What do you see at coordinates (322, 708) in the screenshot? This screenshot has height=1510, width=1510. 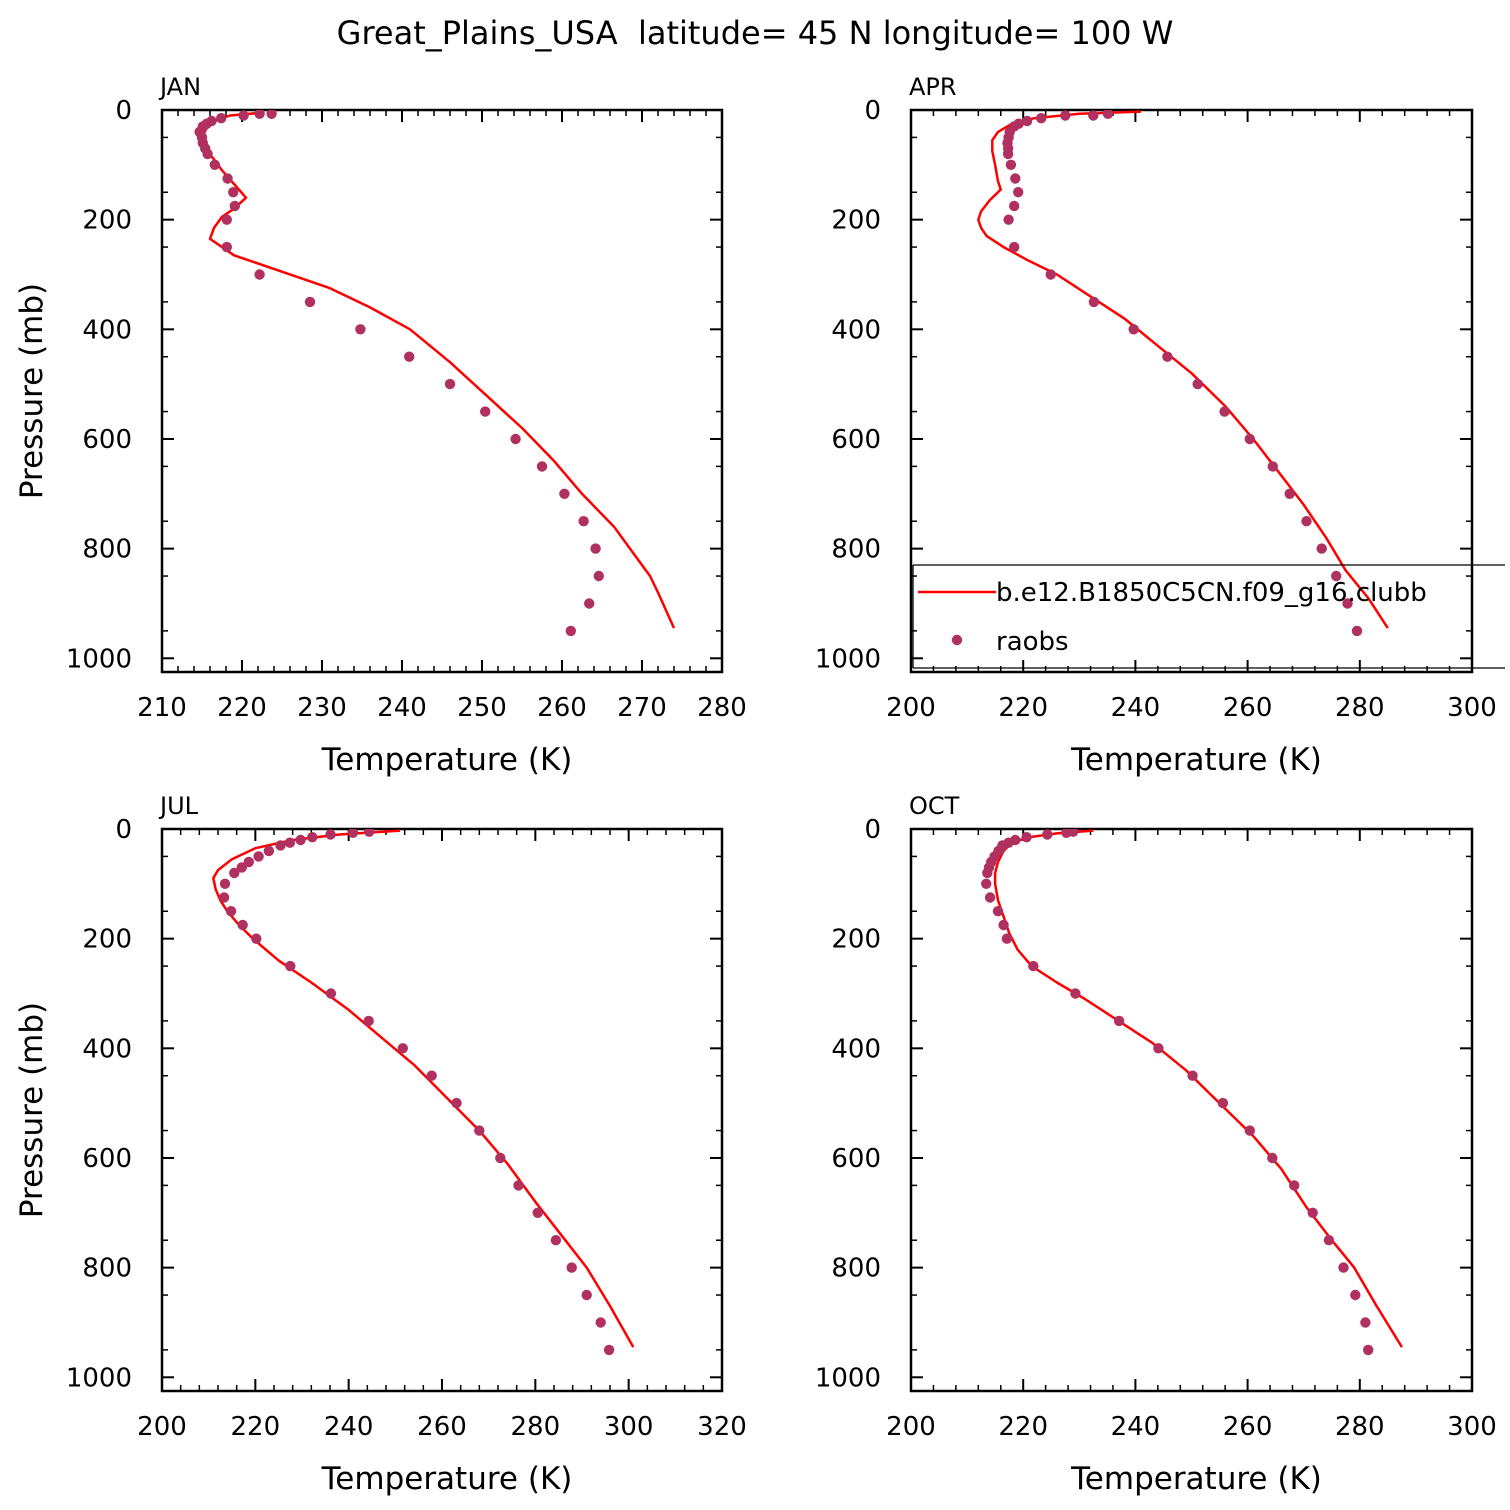 I see `x-tick-label: 230` at bounding box center [322, 708].